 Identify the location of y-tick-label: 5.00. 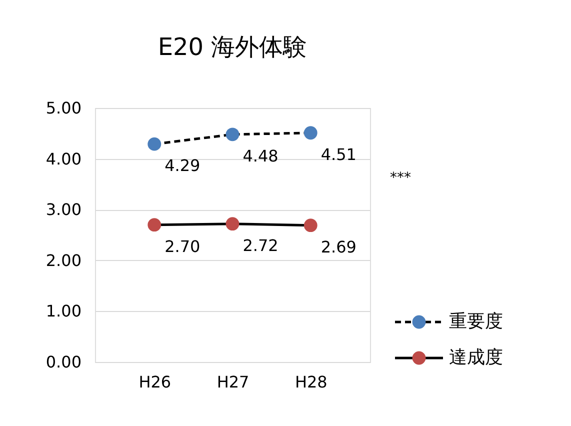
(64, 108).